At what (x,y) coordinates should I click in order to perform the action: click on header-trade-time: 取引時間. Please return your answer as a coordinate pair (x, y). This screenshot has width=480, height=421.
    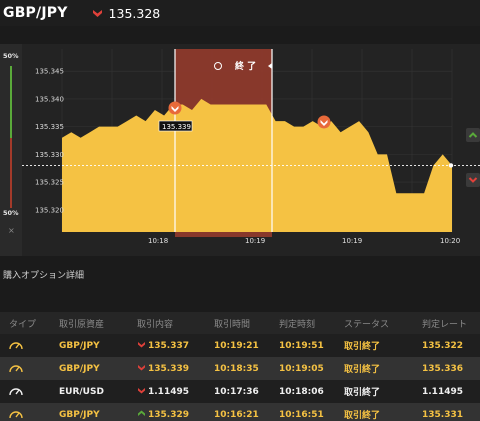
    Looking at the image, I should click on (232, 324).